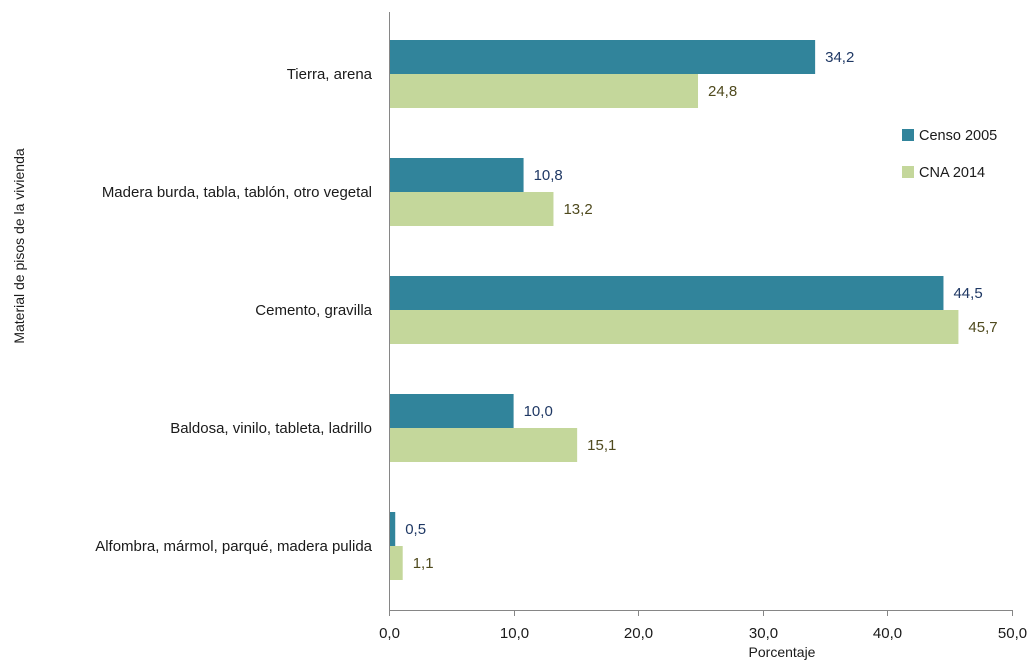  I want to click on data-label: 24,8, so click(722, 91).